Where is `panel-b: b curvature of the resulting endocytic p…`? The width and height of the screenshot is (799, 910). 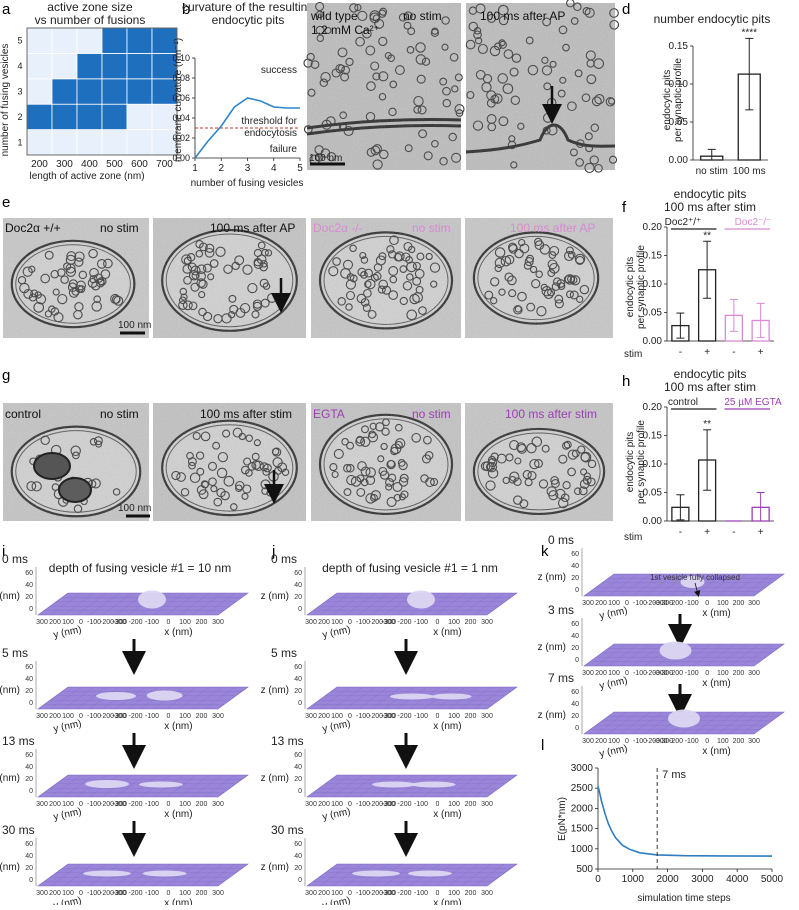 panel-b: b curvature of the resulting endocytic p… is located at coordinates (243, 94).